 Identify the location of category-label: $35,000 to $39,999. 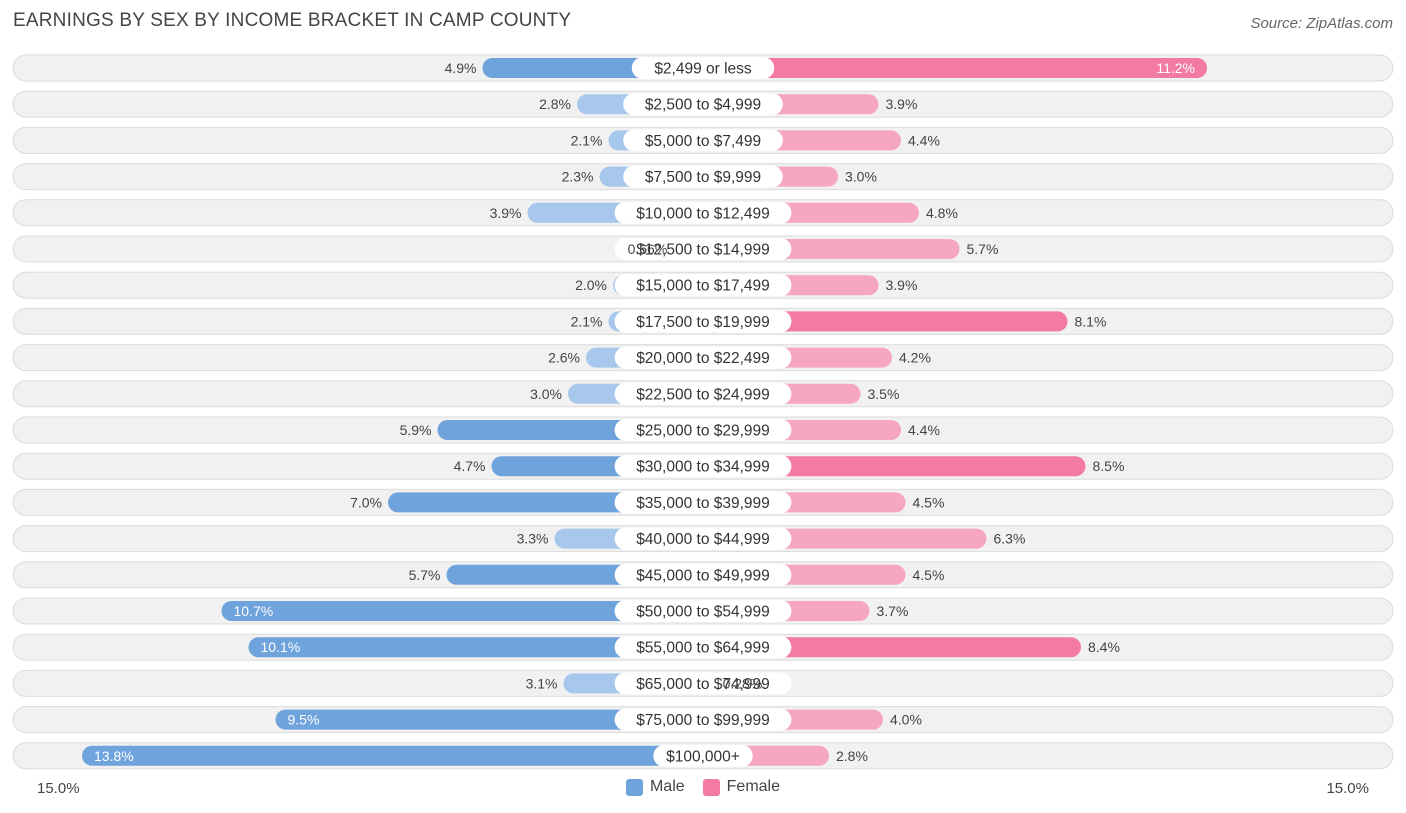
(703, 503).